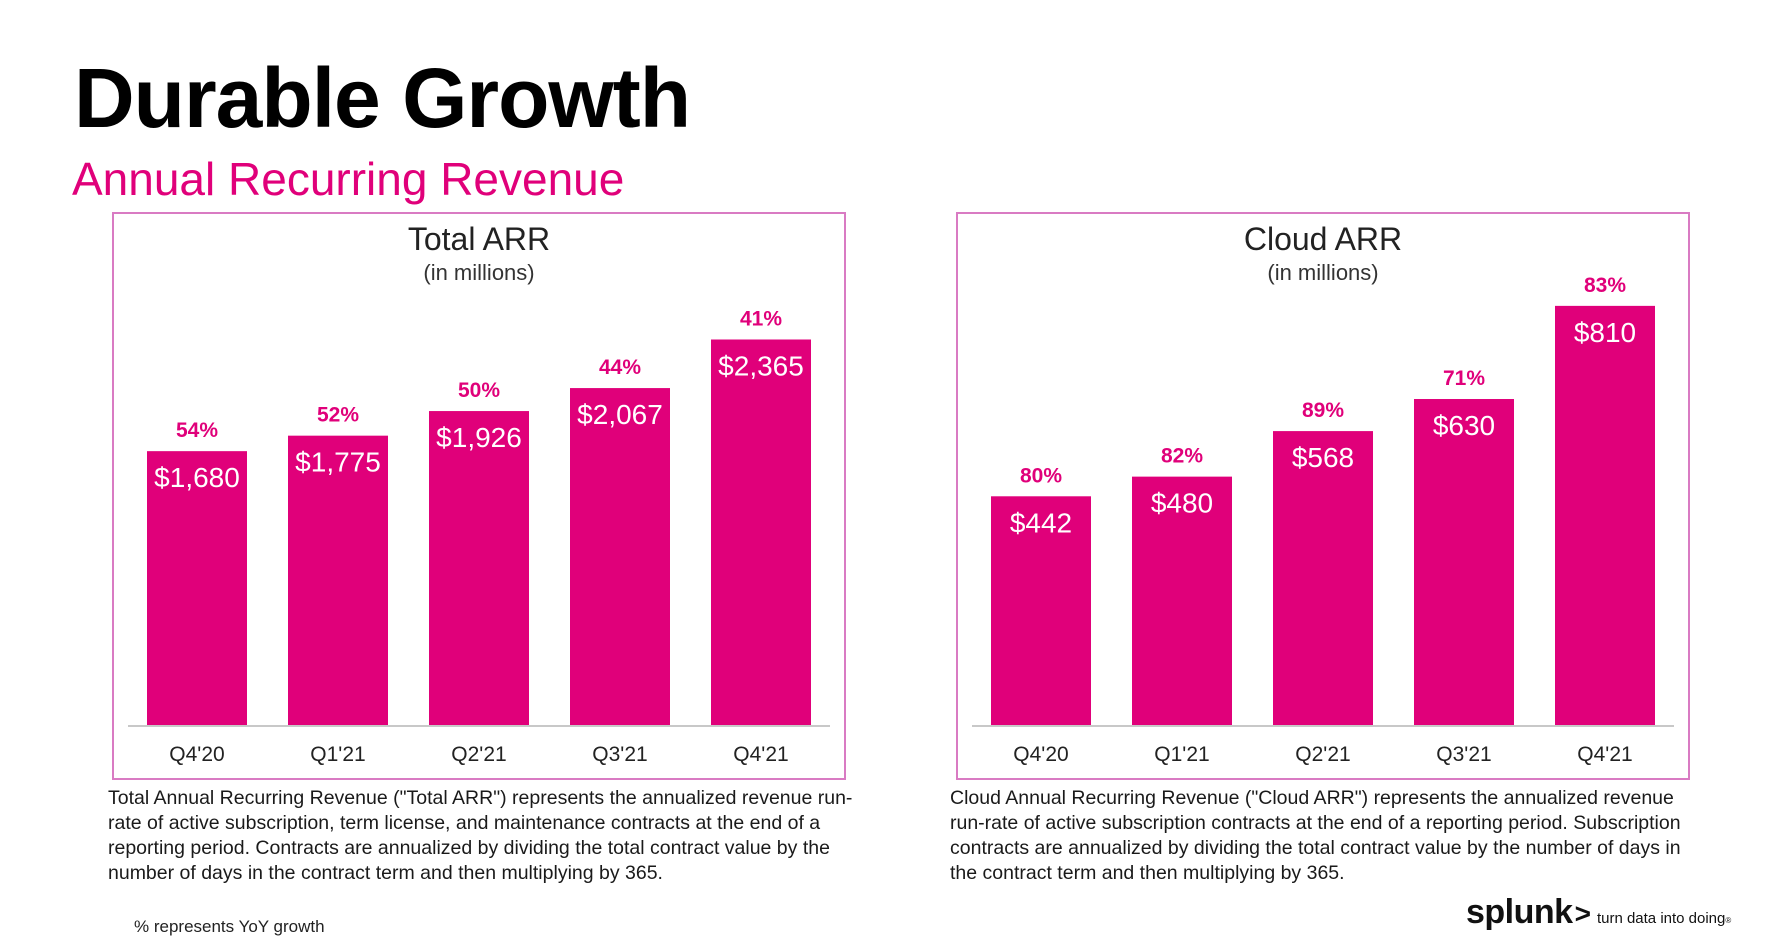  Describe the element at coordinates (1604, 754) in the screenshot. I see `cloud-arr-category-tick: Q4'21` at that location.